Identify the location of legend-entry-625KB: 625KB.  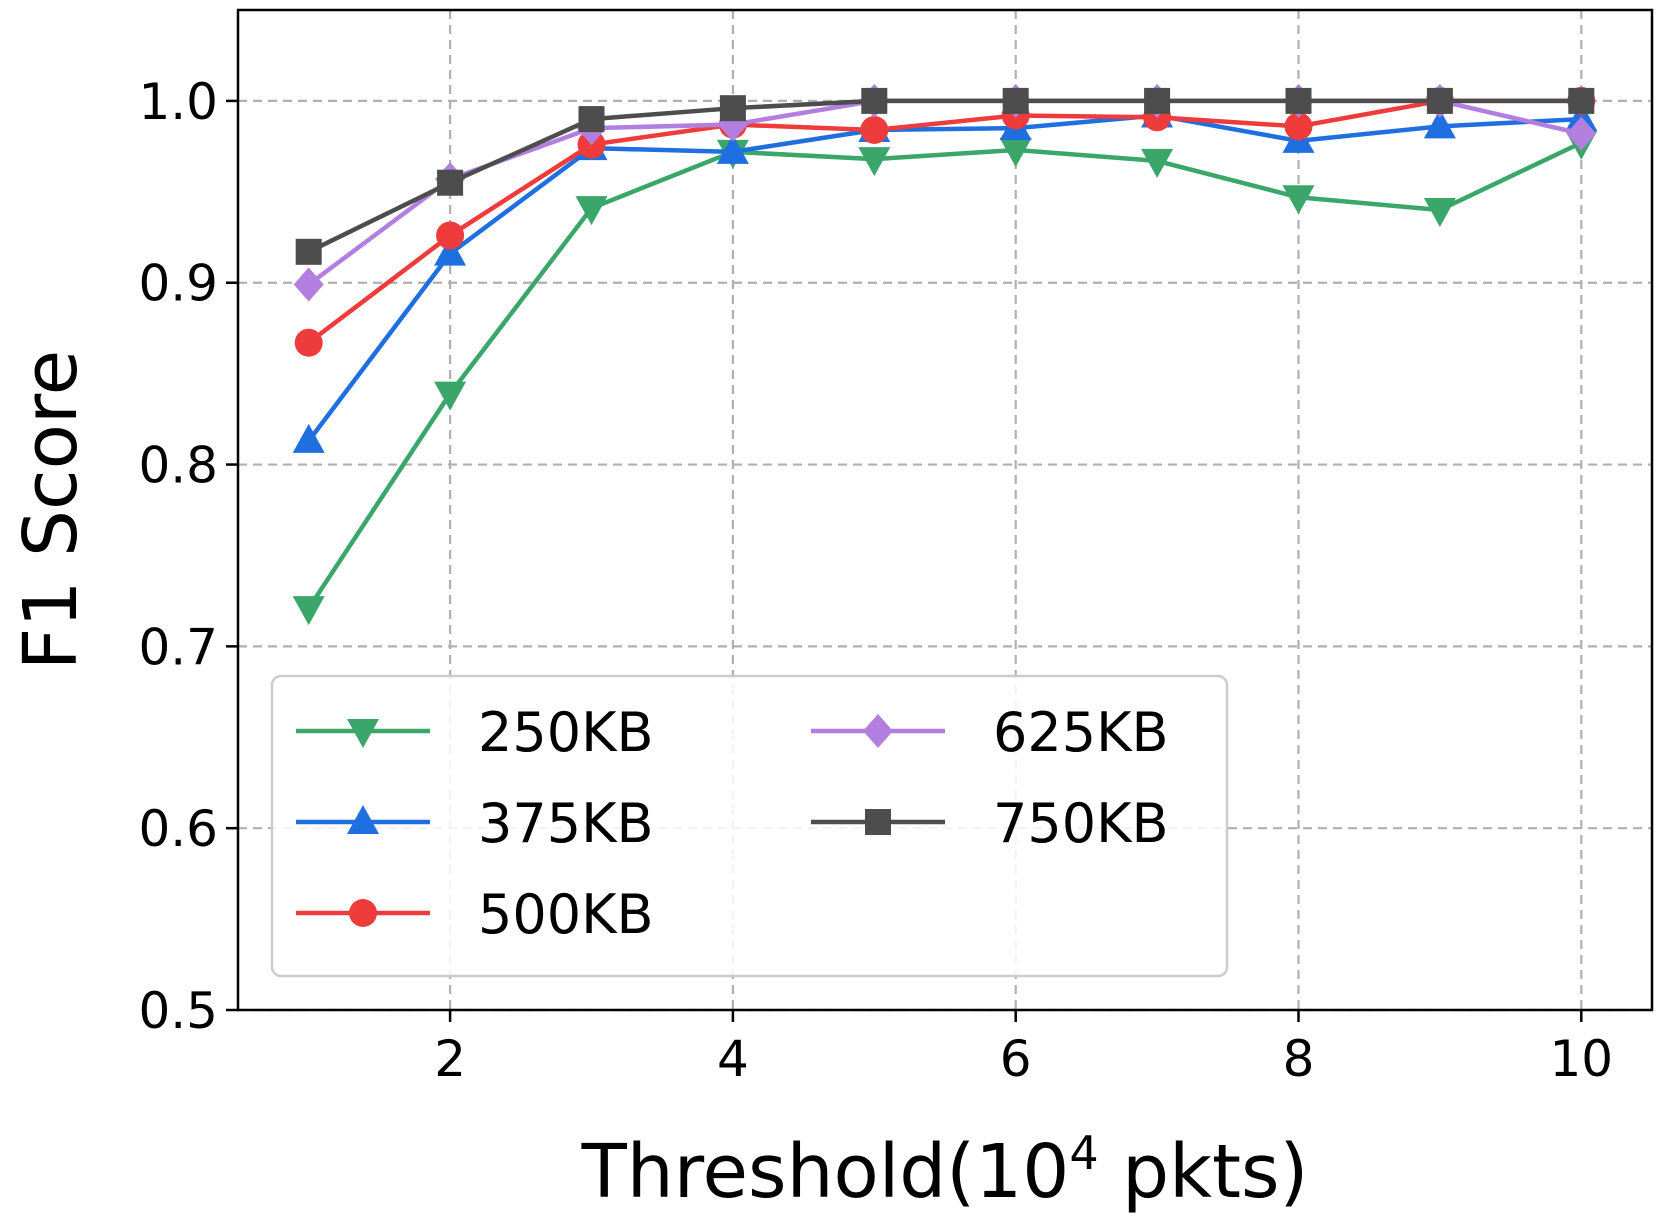
(990, 732).